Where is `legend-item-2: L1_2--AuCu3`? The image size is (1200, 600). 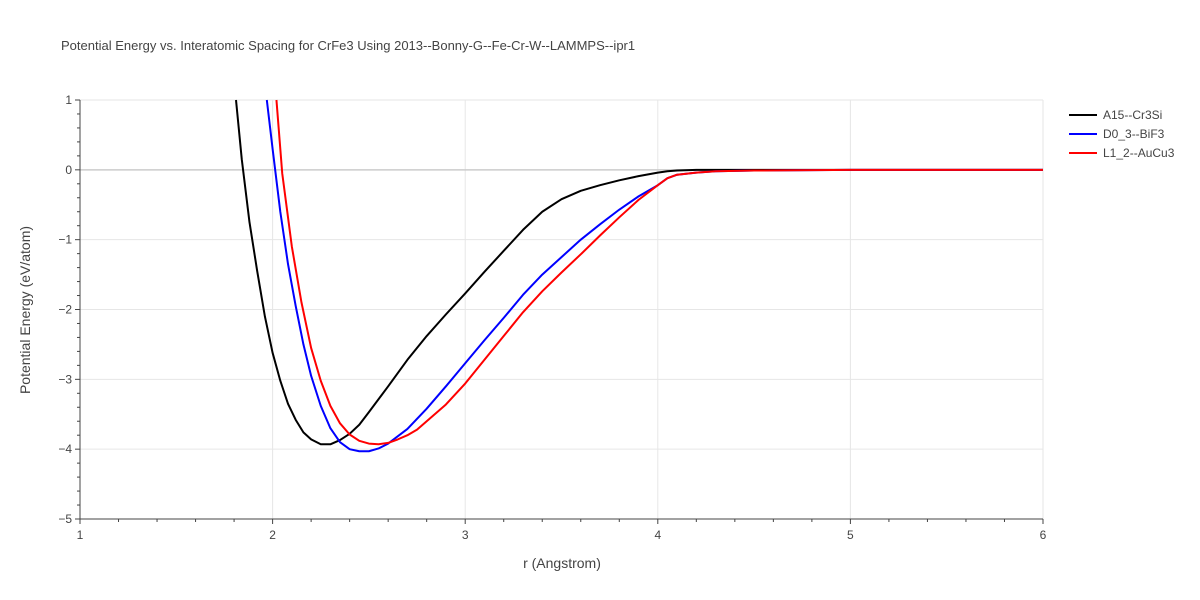 legend-item-2: L1_2--AuCu3 is located at coordinates (1122, 153).